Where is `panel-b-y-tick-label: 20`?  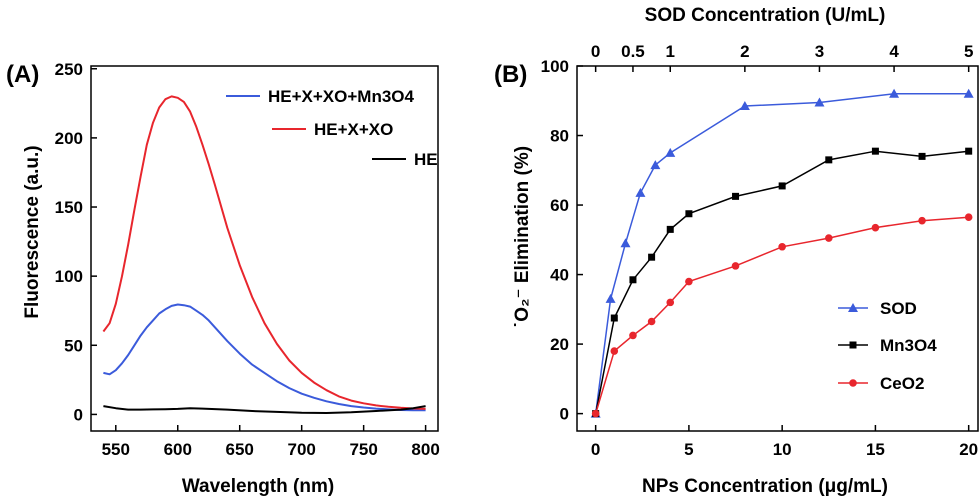 panel-b-y-tick-label: 20 is located at coordinates (559, 344).